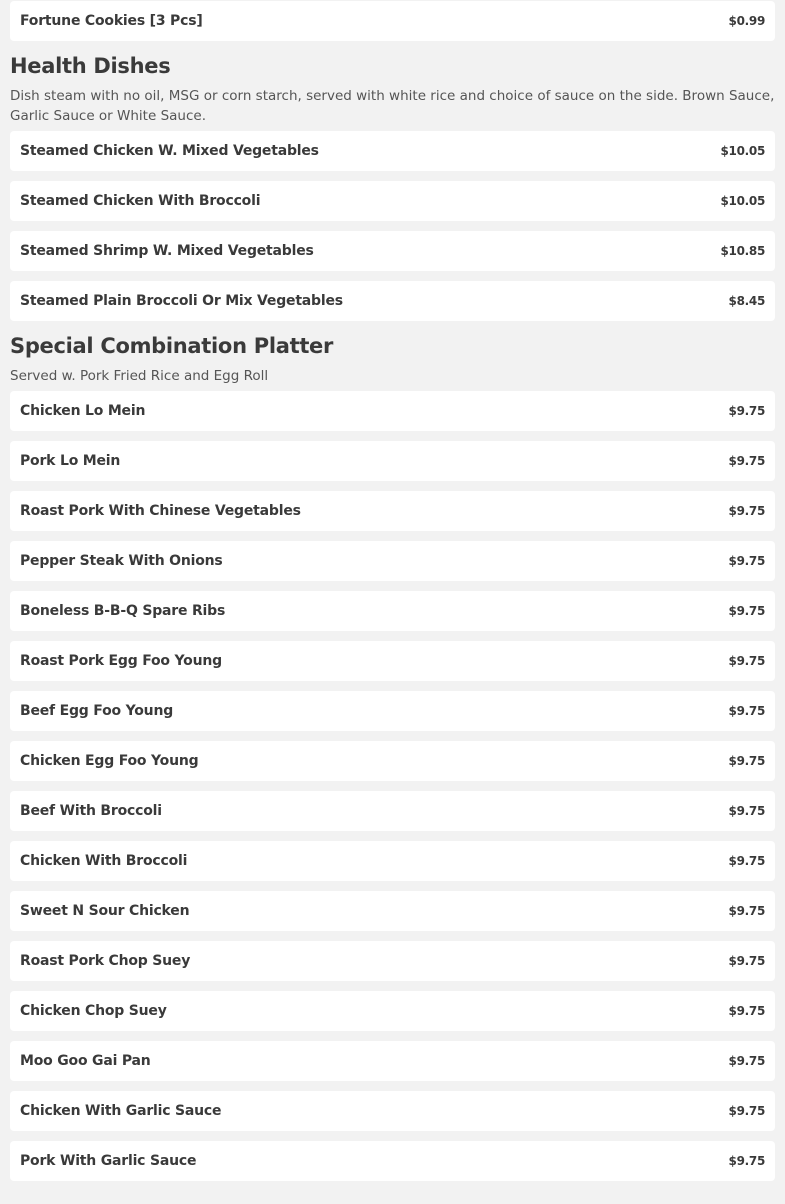 The height and width of the screenshot is (1204, 785). What do you see at coordinates (747, 301) in the screenshot?
I see `menu-item-price: $8.45` at bounding box center [747, 301].